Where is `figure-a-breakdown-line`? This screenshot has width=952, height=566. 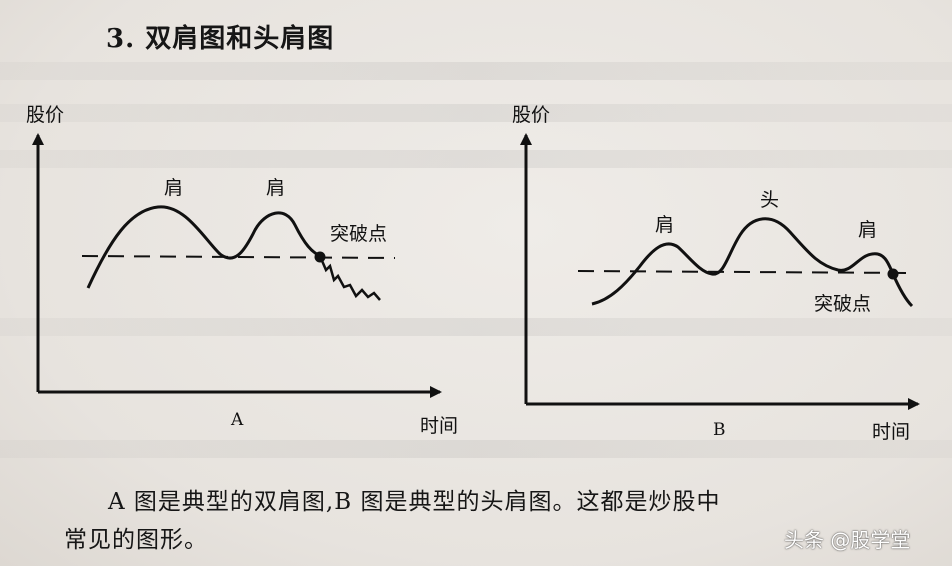
figure-a-breakdown-line is located at coordinates (349, 278).